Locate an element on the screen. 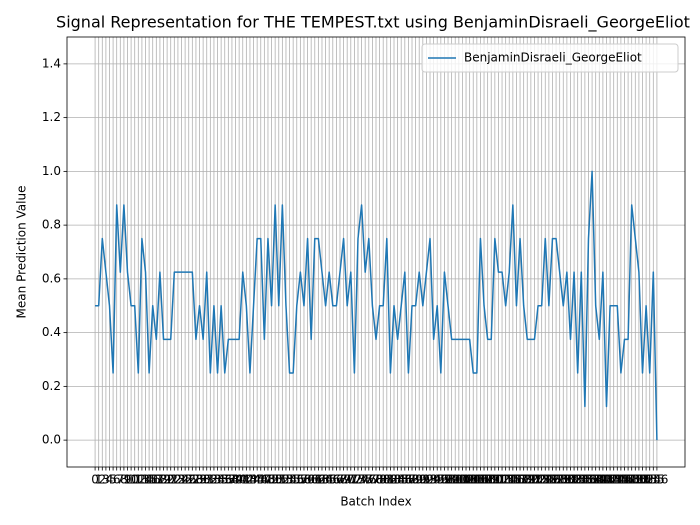 This screenshot has height=525, width=700. x-tick-label: 14 is located at coordinates (145, 480).